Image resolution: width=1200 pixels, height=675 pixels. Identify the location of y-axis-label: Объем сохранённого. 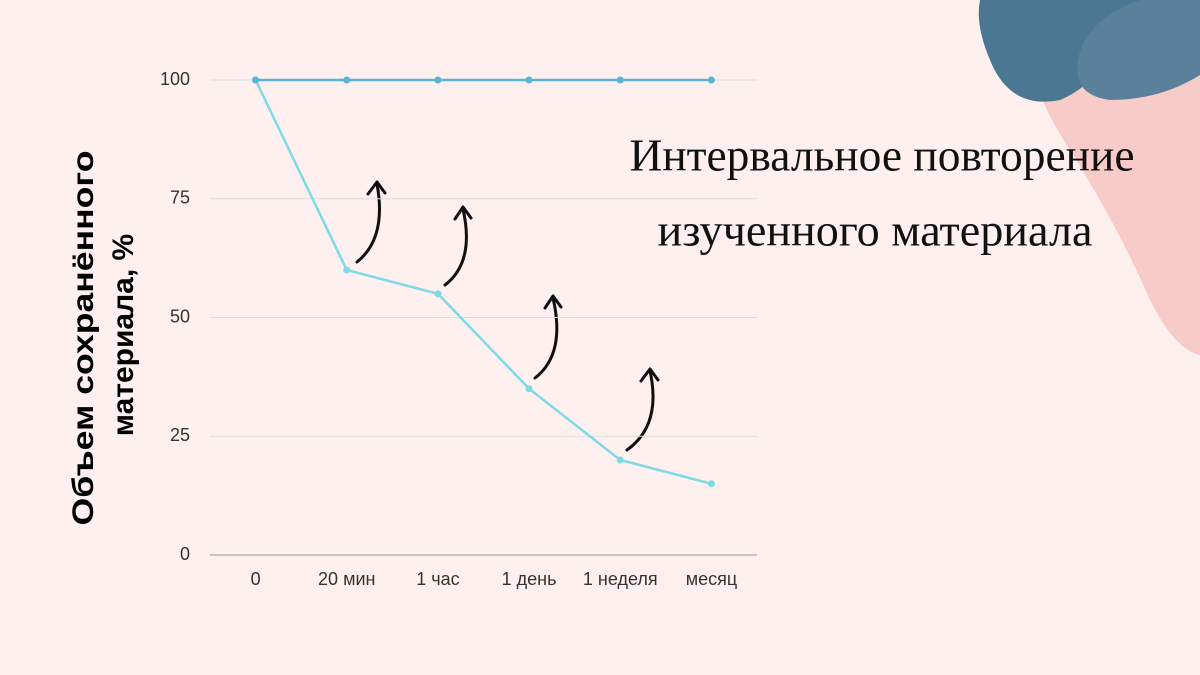
(83, 338).